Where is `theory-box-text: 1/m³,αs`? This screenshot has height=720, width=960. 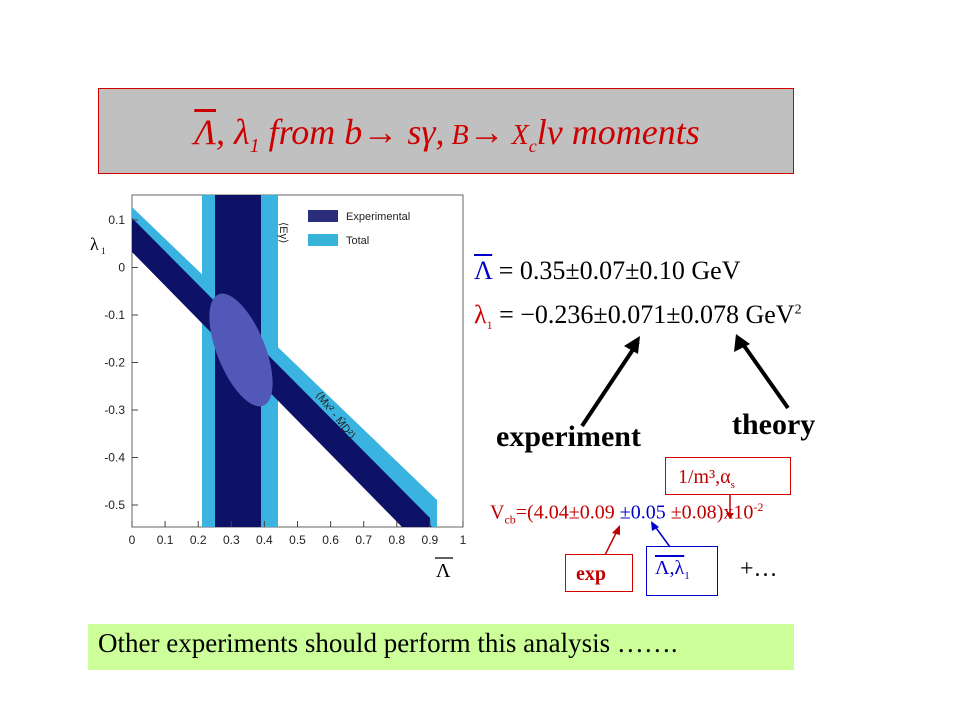
theory-box-text: 1/m³,αs is located at coordinates (706, 478).